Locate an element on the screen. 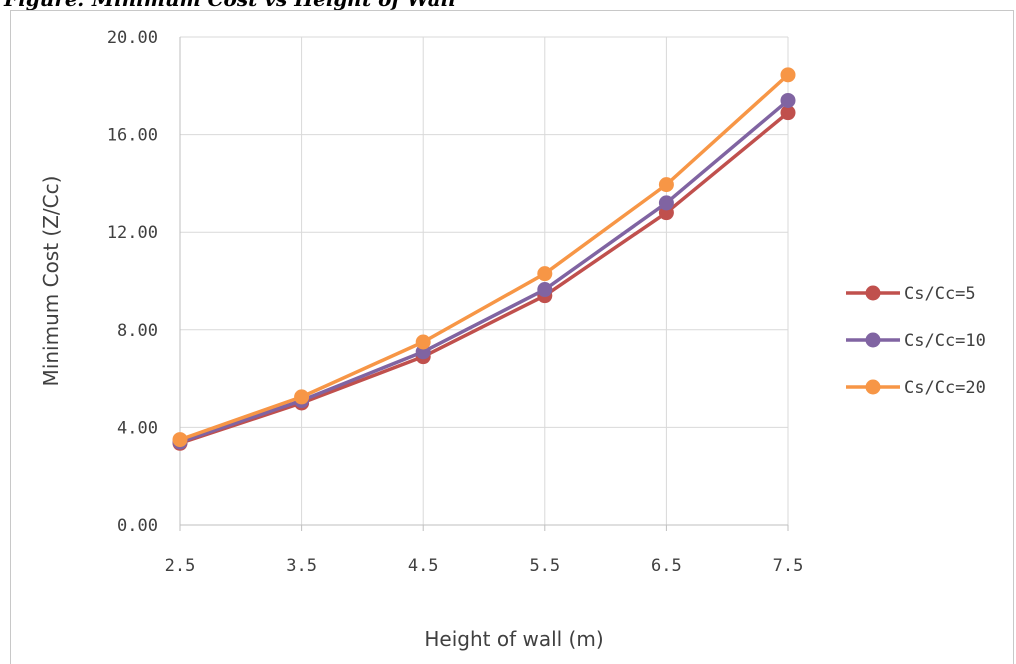  x-tick-labels: 2.5 3.5 4.5 5.5 6.5 7.5 is located at coordinates (484, 566).